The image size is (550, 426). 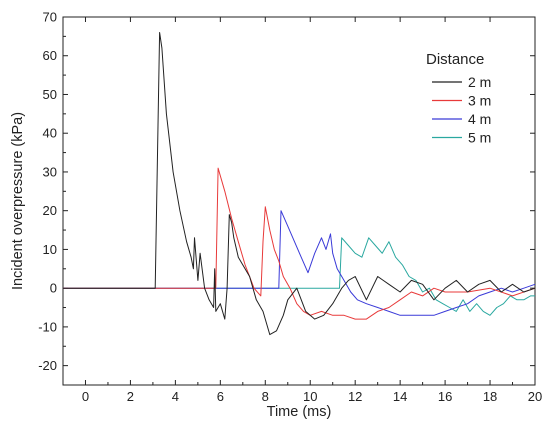 What do you see at coordinates (50, 249) in the screenshot?
I see `y-tick-label: 10` at bounding box center [50, 249].